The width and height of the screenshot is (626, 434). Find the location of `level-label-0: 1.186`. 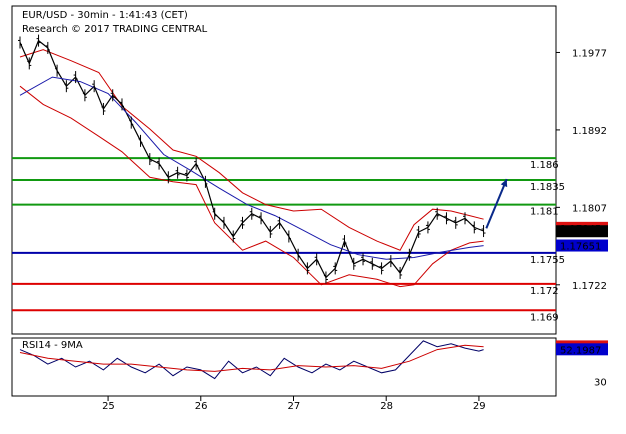

level-label-0: 1.186 is located at coordinates (544, 165).